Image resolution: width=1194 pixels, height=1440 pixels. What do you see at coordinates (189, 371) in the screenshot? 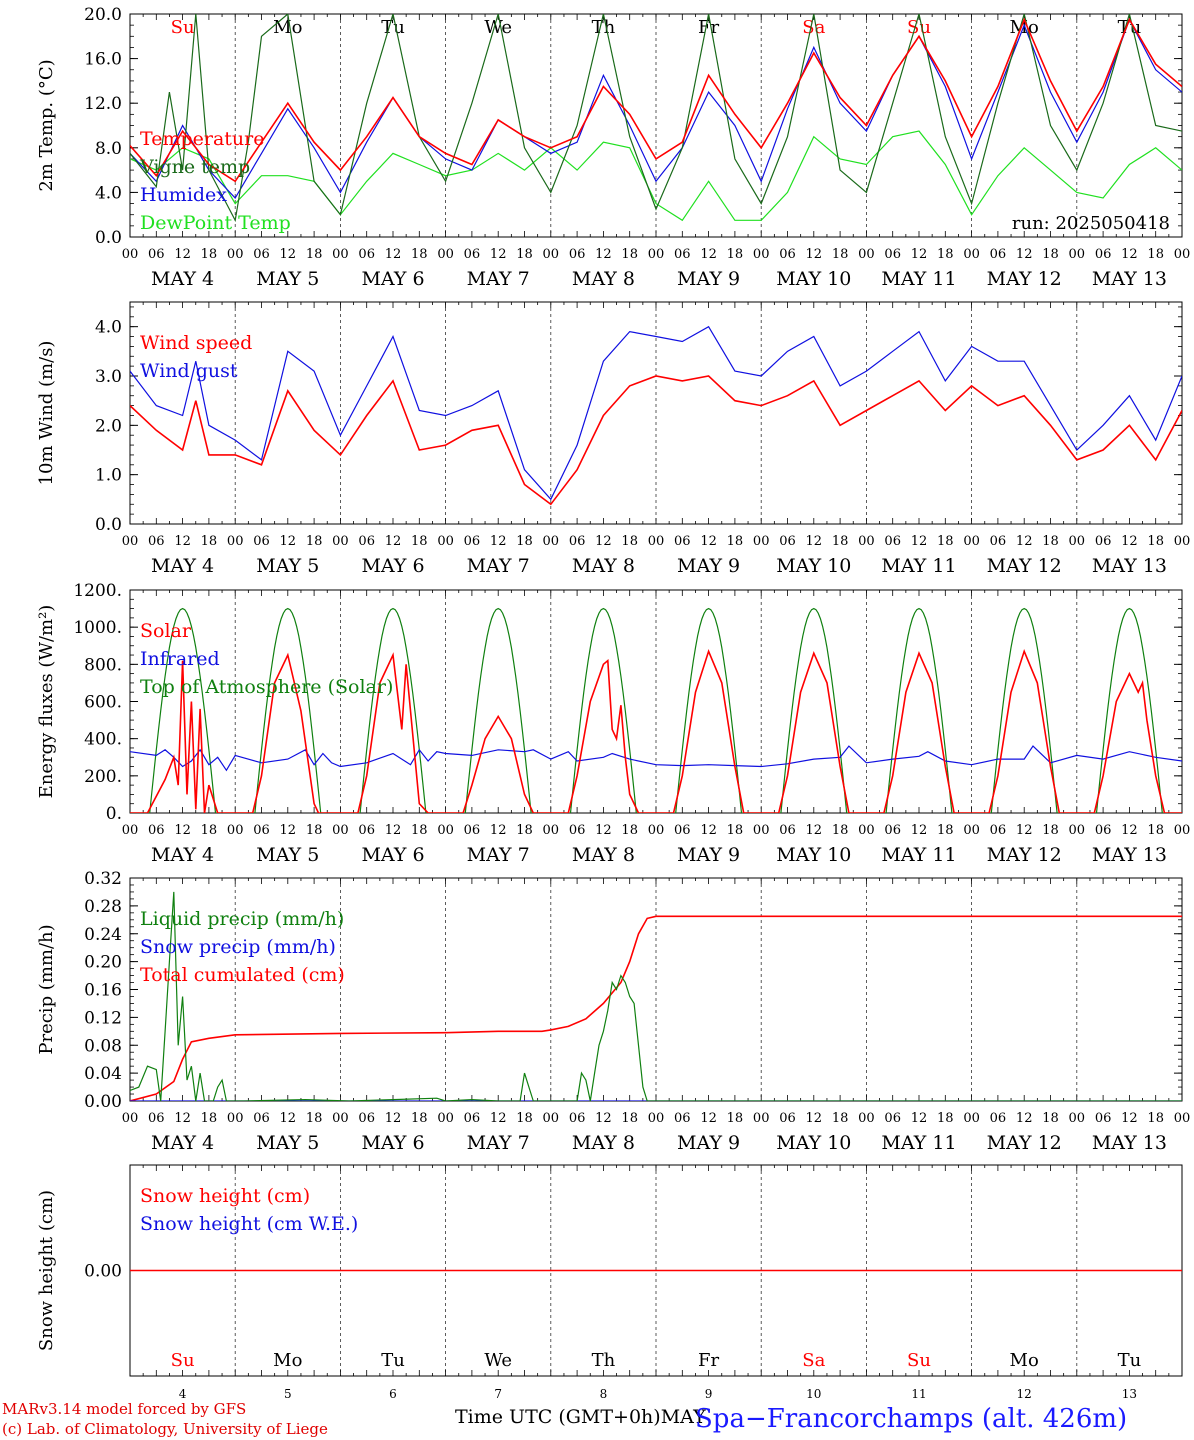
I see `legend-entry: Wind gust` at bounding box center [189, 371].